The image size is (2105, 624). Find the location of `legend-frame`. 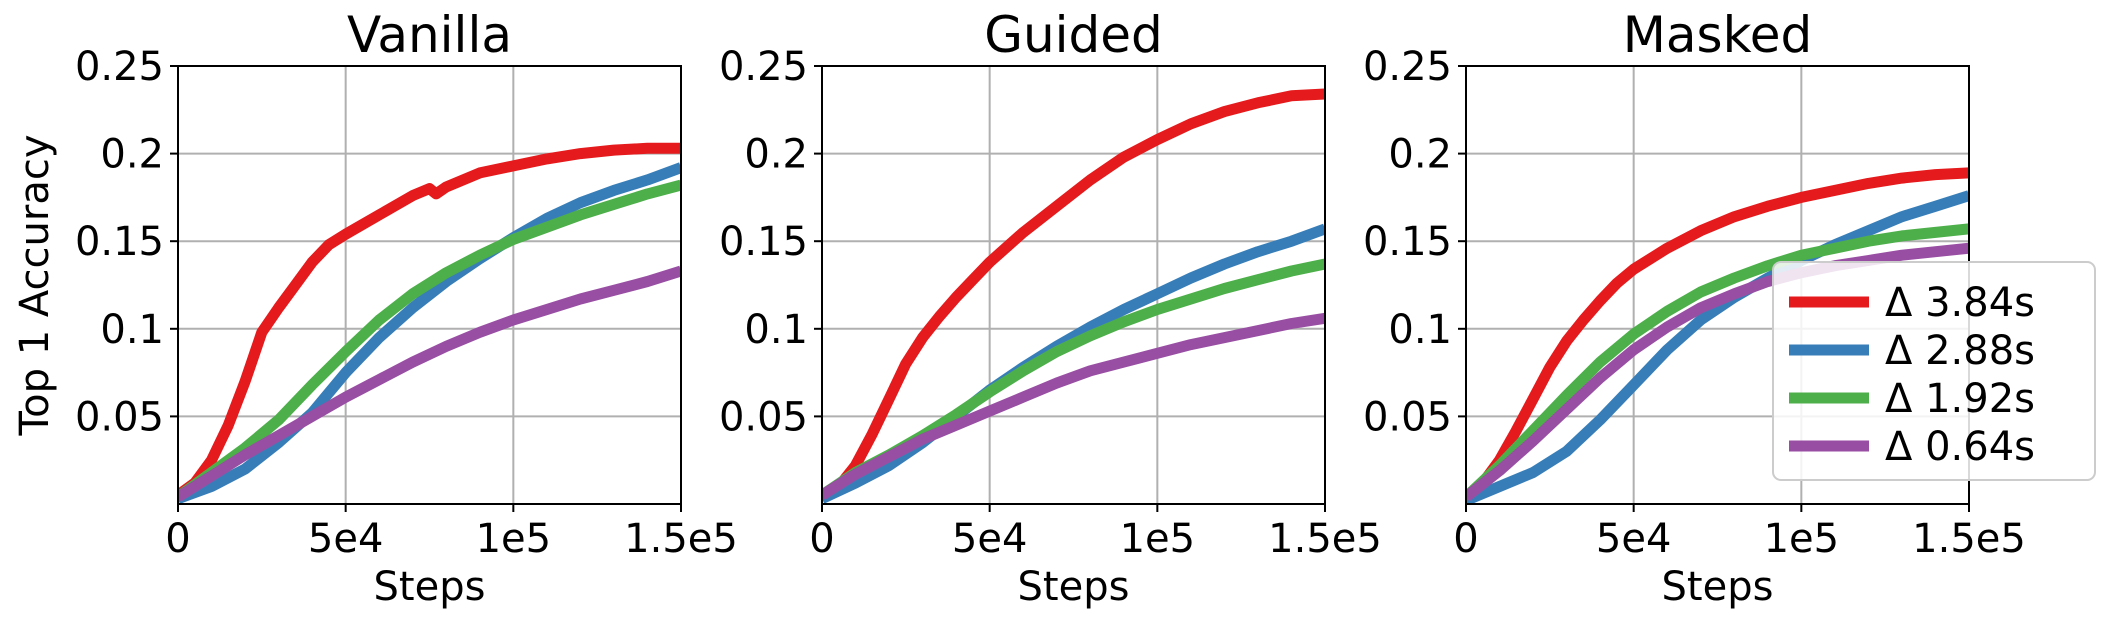

legend-frame is located at coordinates (1934, 371).